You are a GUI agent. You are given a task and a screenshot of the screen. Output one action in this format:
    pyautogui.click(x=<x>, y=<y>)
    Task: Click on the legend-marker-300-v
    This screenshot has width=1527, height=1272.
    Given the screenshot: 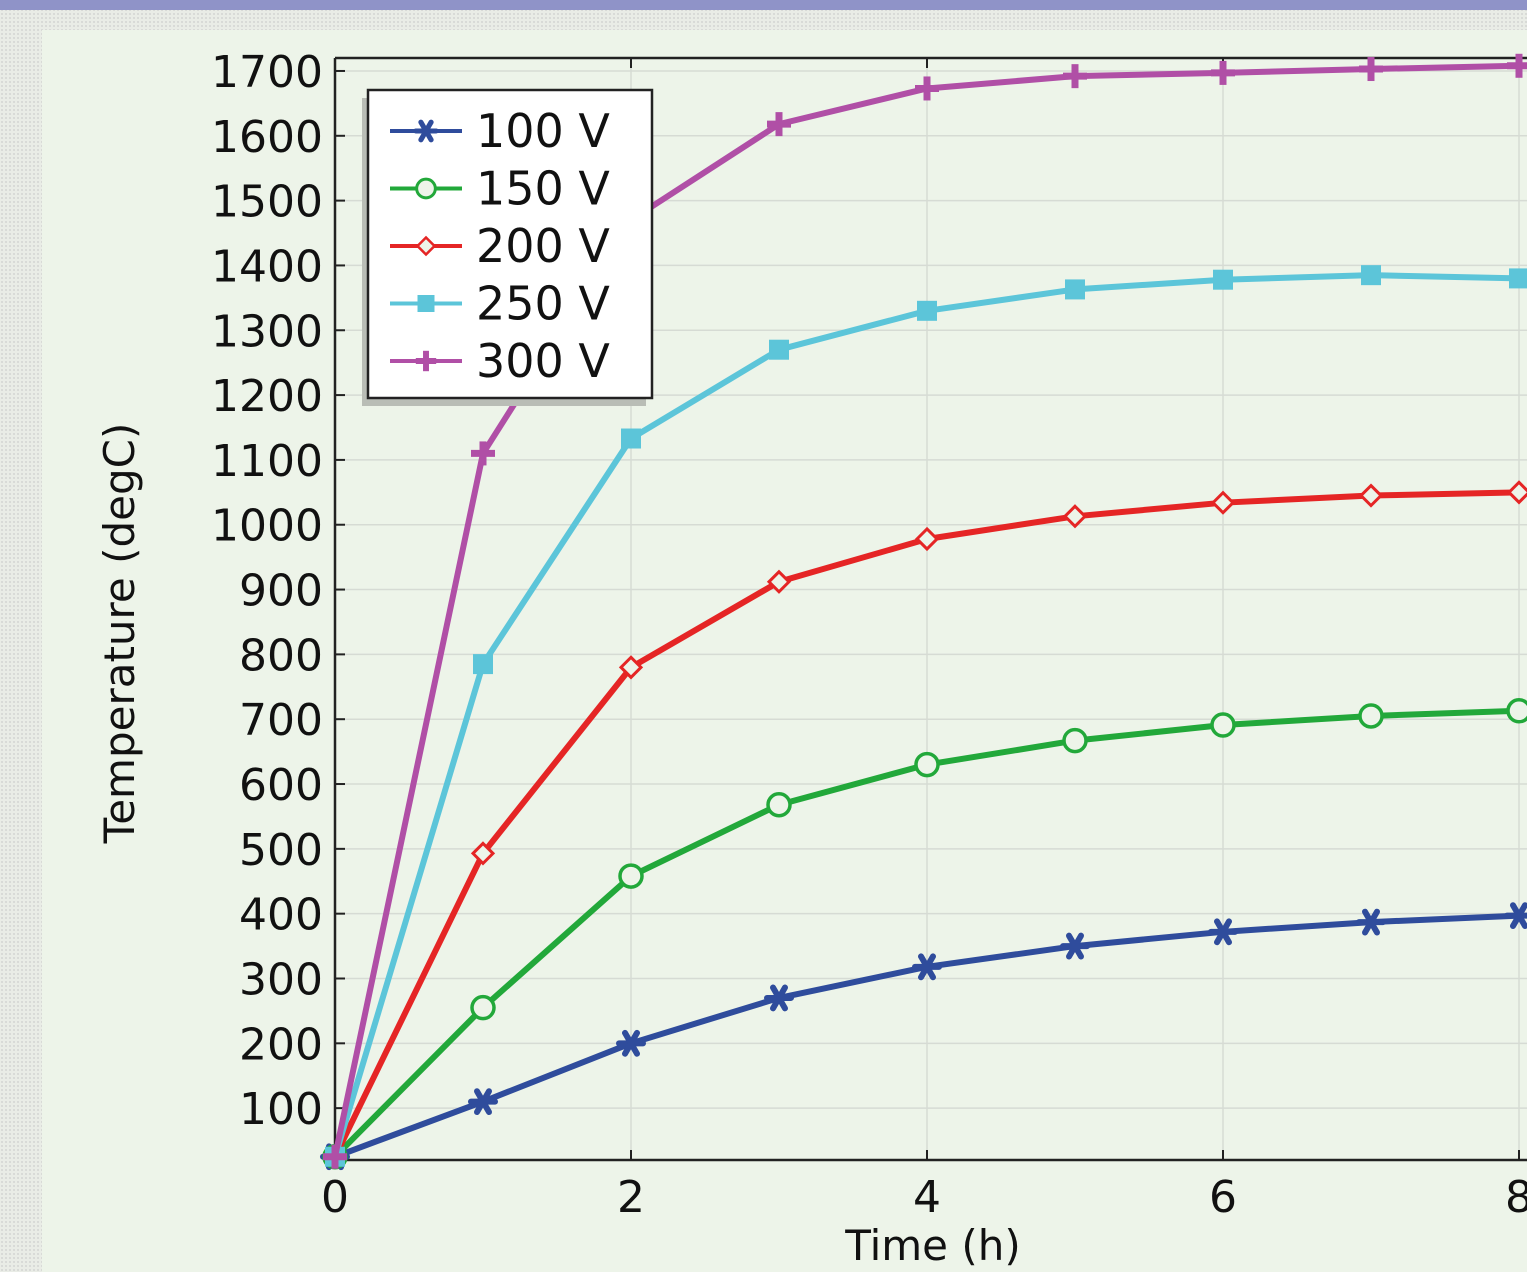 What is the action you would take?
    pyautogui.click(x=426, y=361)
    